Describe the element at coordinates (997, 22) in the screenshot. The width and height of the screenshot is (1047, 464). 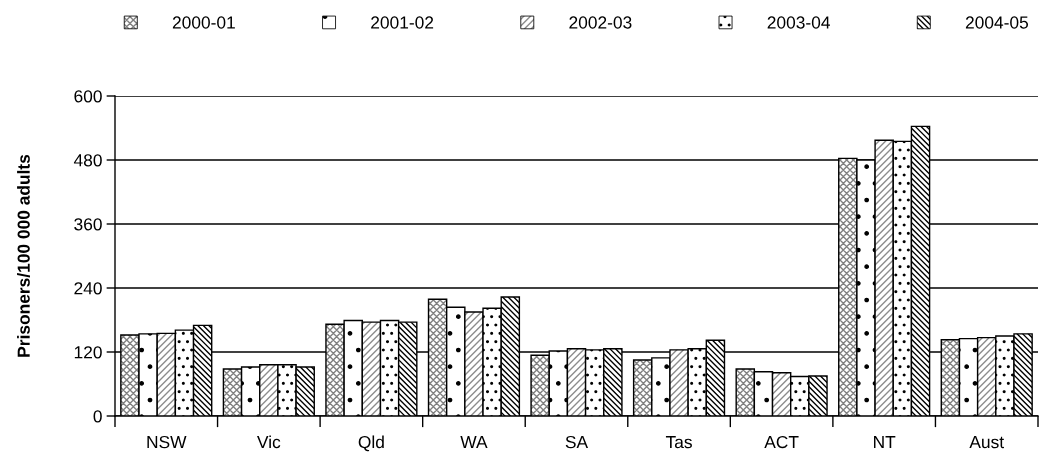
I see `legend-label: 2004-05` at that location.